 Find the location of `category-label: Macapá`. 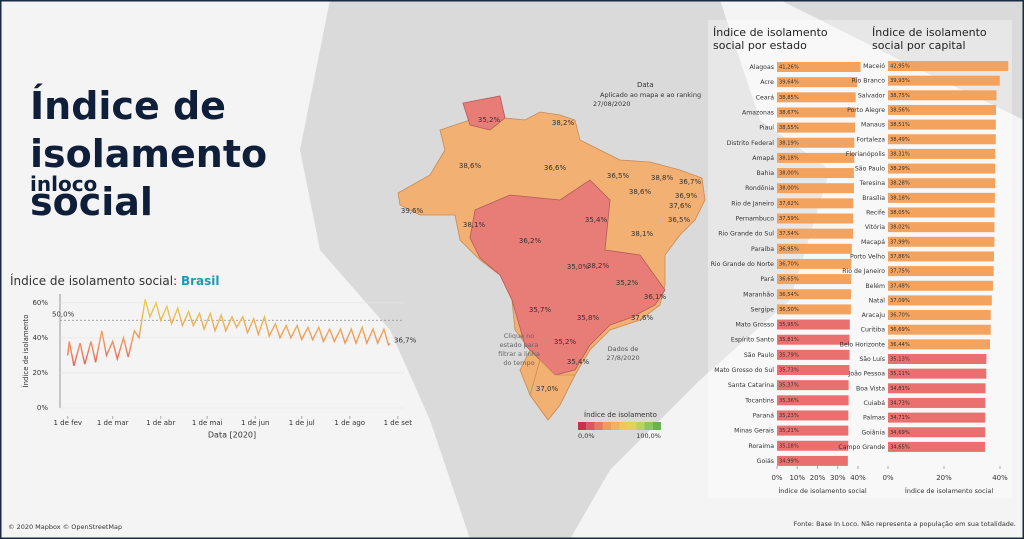

category-label: Macapá is located at coordinates (873, 242).